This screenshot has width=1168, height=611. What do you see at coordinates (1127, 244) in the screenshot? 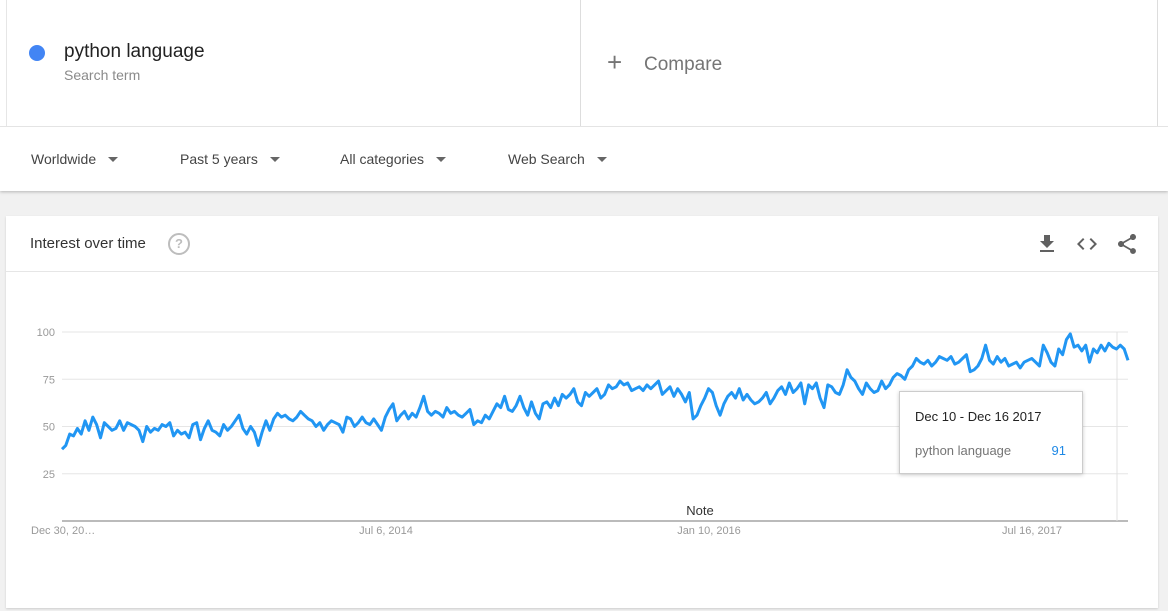
I see `share-icon` at bounding box center [1127, 244].